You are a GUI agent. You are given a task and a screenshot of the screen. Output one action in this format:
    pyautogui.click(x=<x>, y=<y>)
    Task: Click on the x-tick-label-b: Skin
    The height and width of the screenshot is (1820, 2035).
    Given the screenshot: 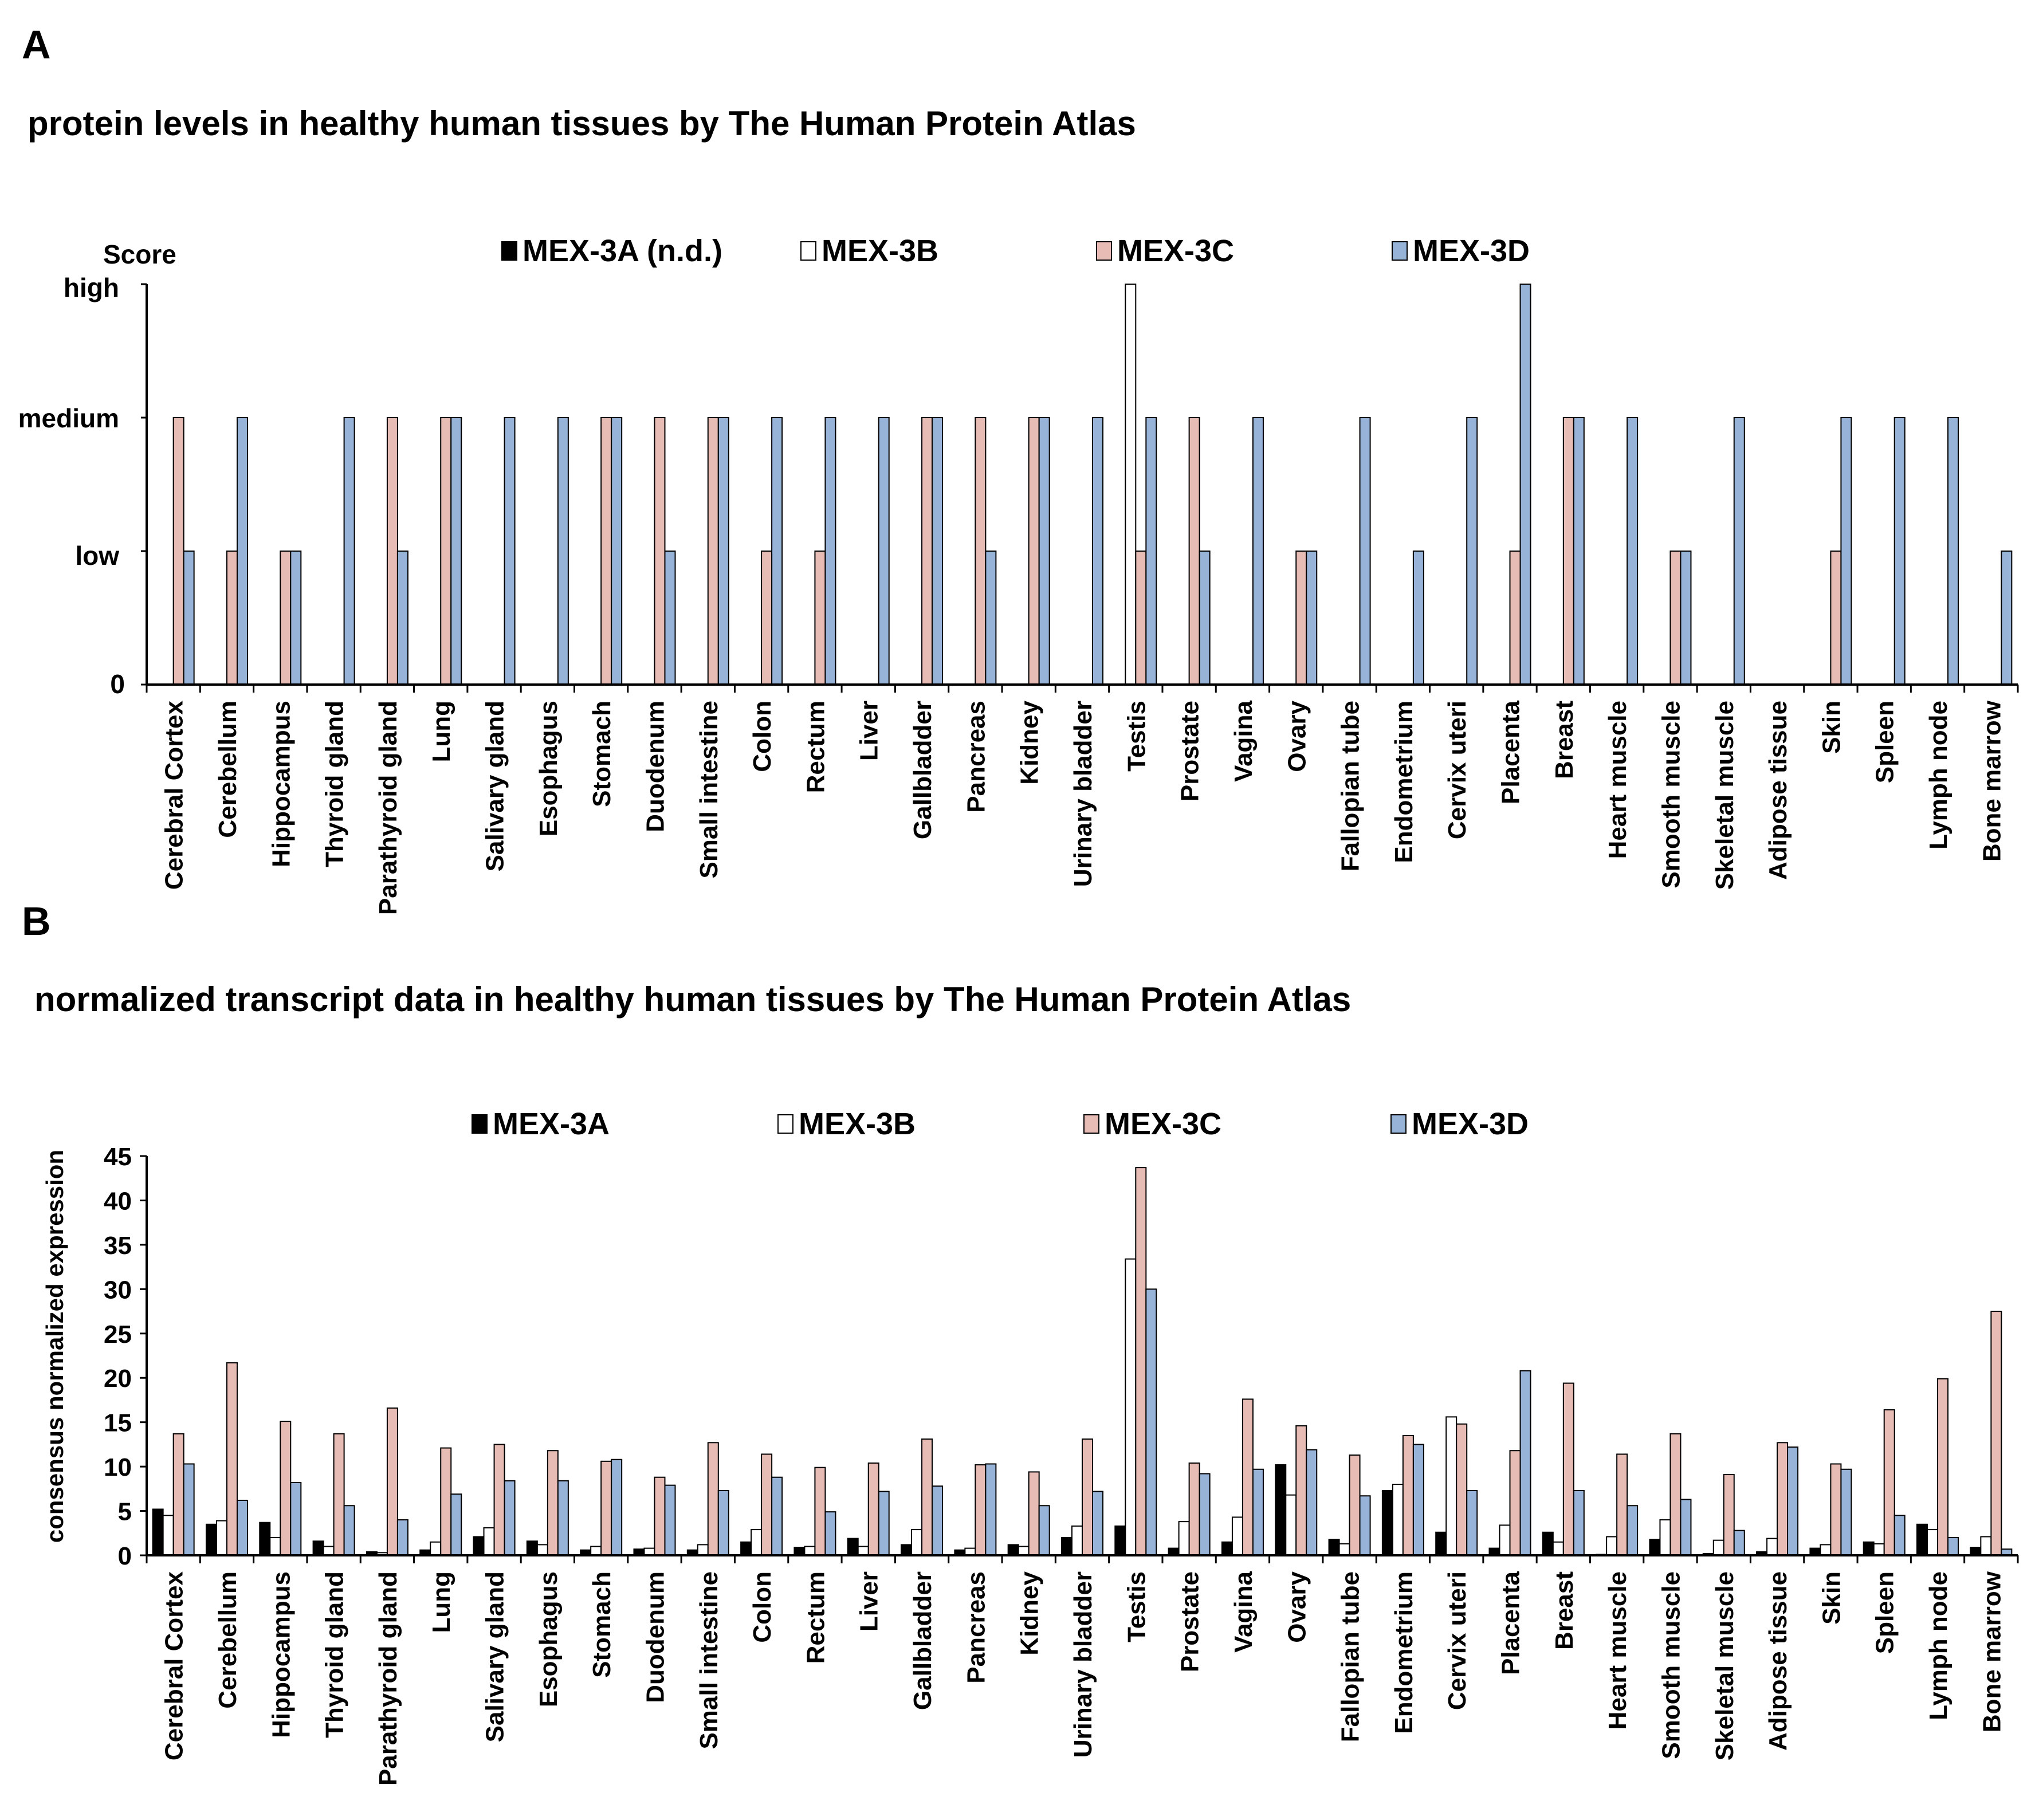 What is the action you would take?
    pyautogui.click(x=1831, y=1598)
    